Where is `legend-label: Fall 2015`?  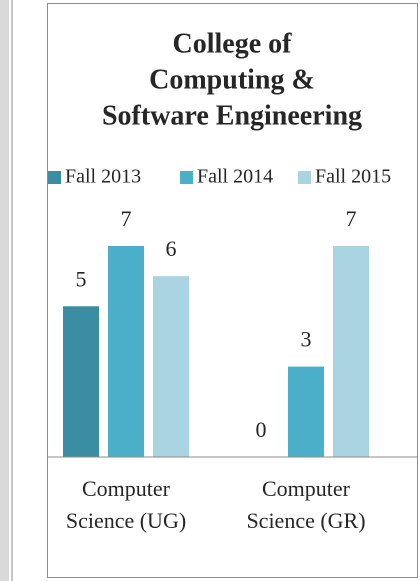
legend-label: Fall 2015 is located at coordinates (353, 177).